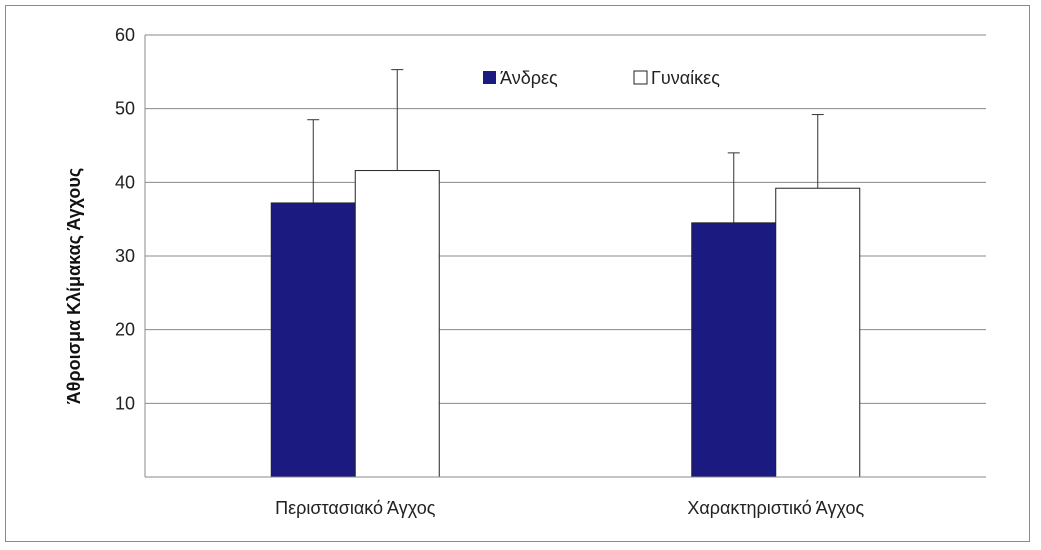 The height and width of the screenshot is (550, 1041). What do you see at coordinates (775, 508) in the screenshot?
I see `x-category-label: Χαρακτηριστικό Άγχος` at bounding box center [775, 508].